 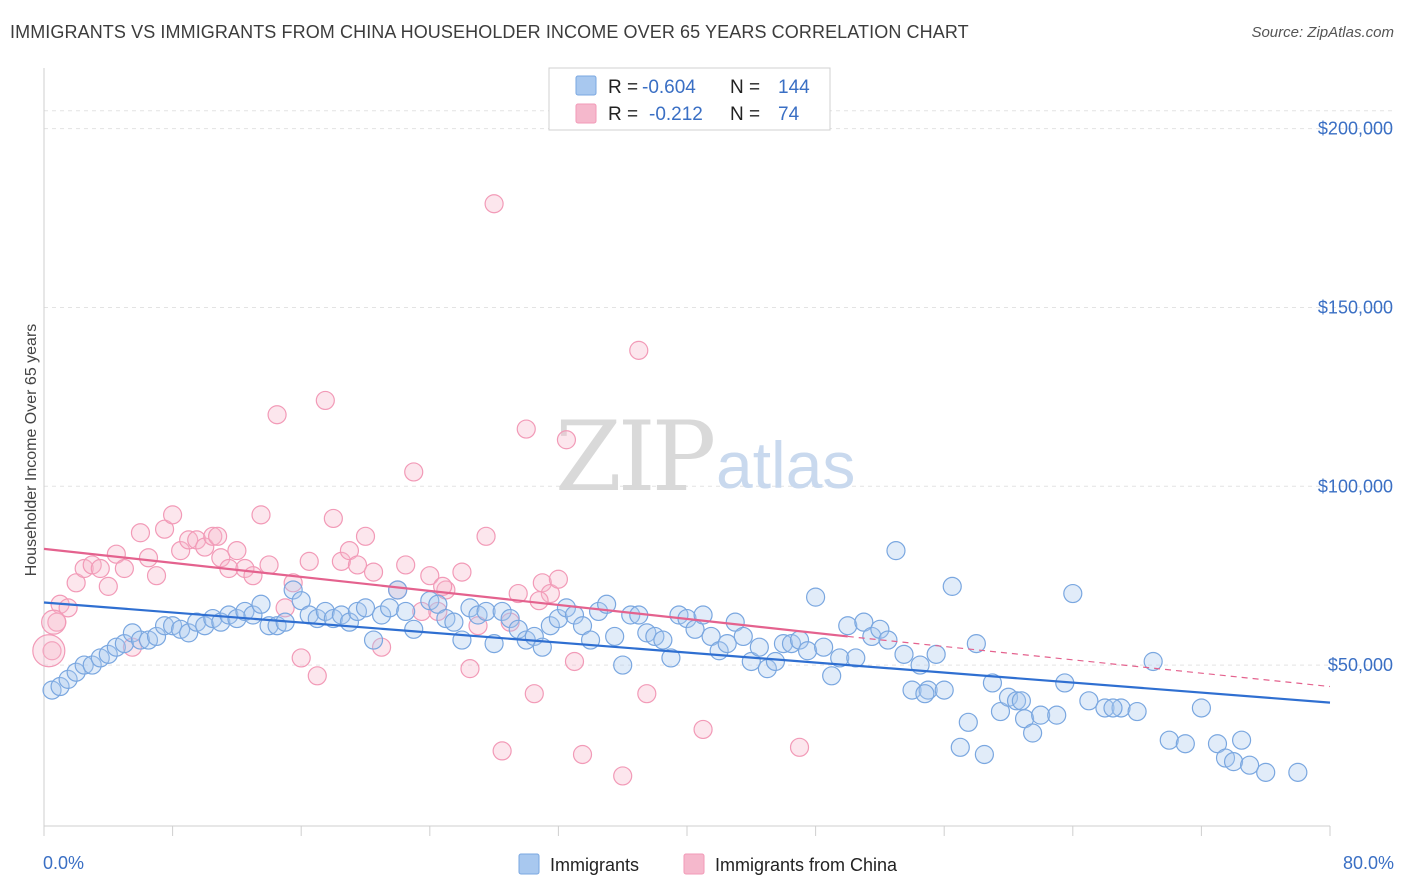 I want to click on stats-n-value-1: 144, so click(x=794, y=87).